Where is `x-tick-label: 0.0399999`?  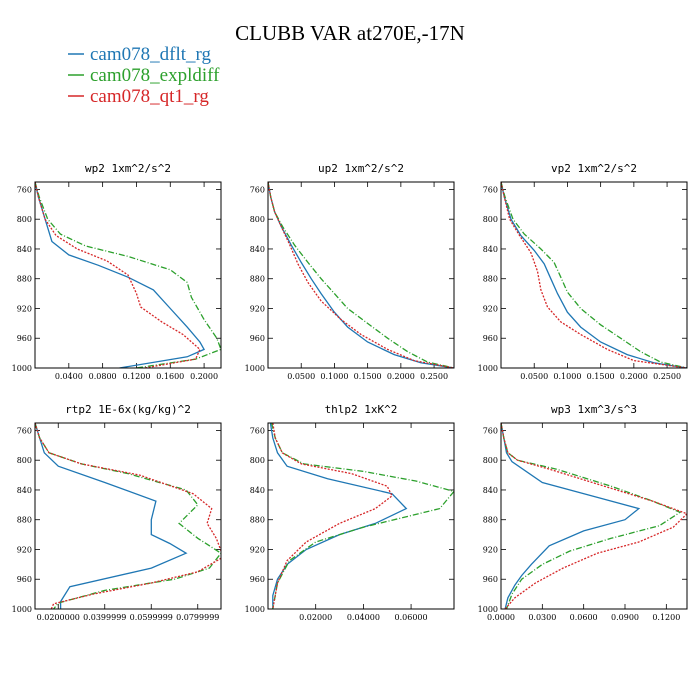 x-tick-label: 0.0399999 is located at coordinates (104, 617).